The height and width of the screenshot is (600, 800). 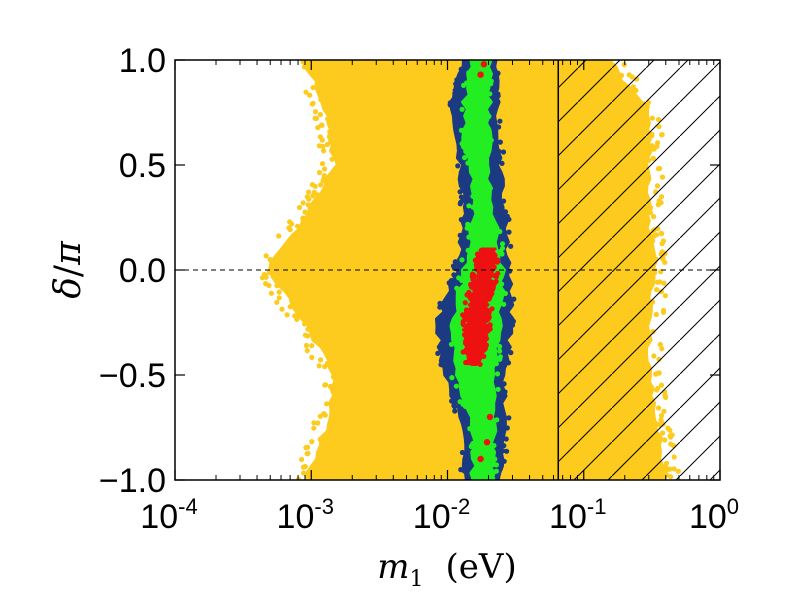 What do you see at coordinates (68, 269) in the screenshot?
I see `y-axis-label: δ/π` at bounding box center [68, 269].